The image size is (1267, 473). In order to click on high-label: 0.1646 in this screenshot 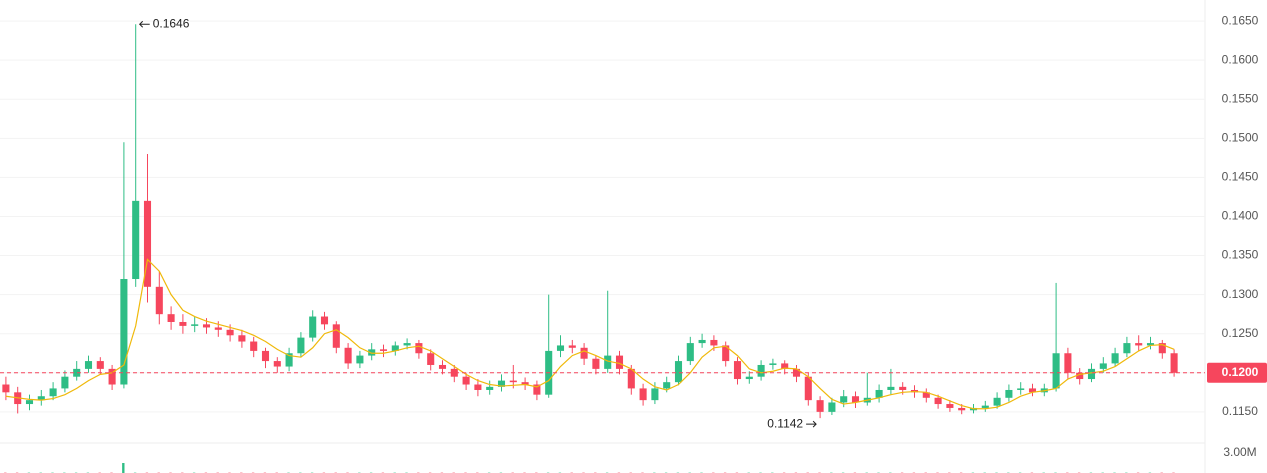, I will do `click(171, 23)`.